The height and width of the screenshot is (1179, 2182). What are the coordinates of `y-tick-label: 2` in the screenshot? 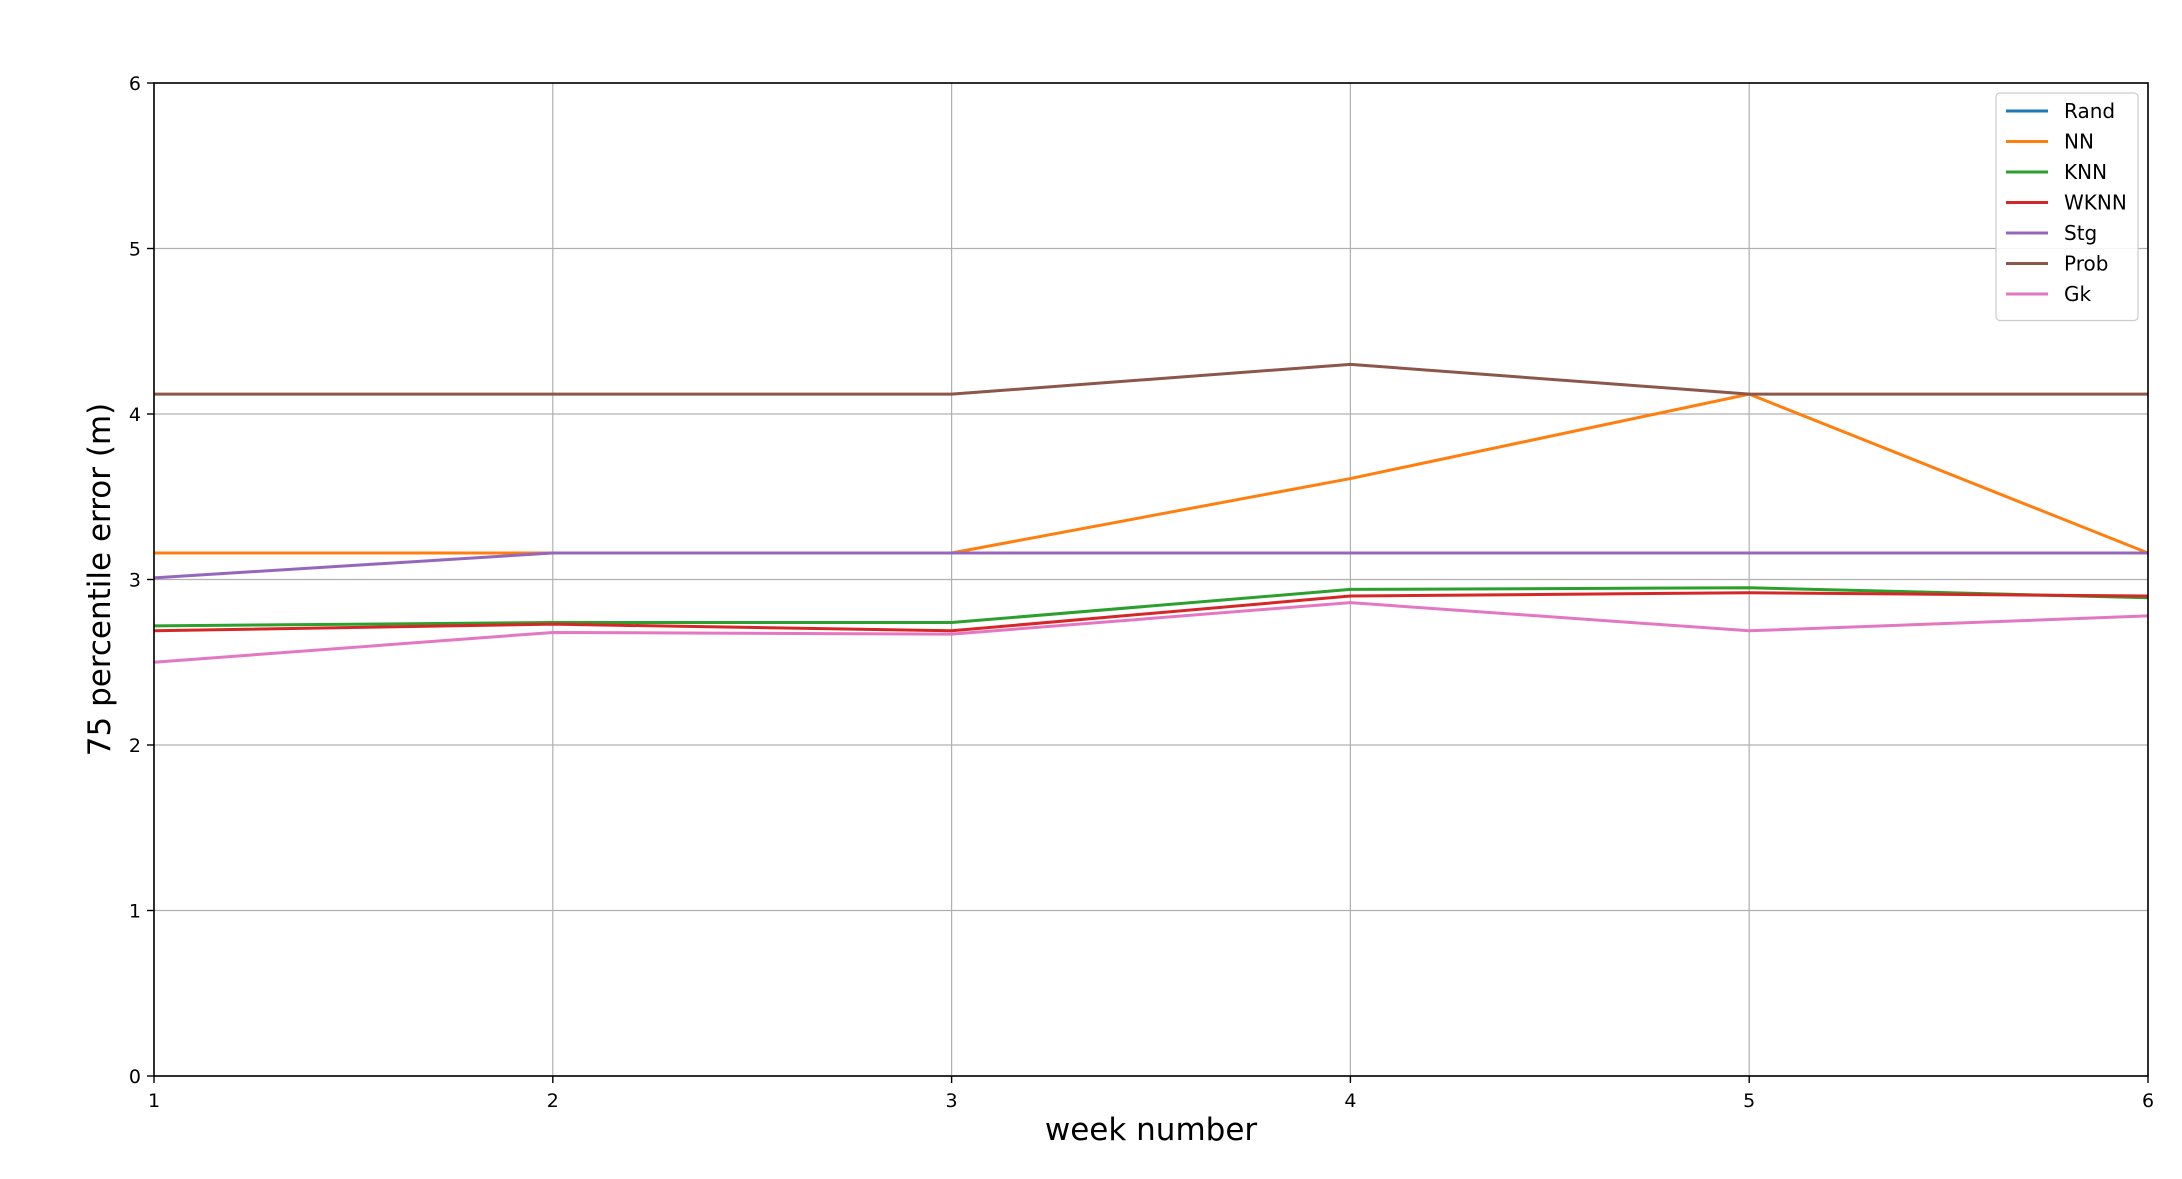 It's located at (135, 746).